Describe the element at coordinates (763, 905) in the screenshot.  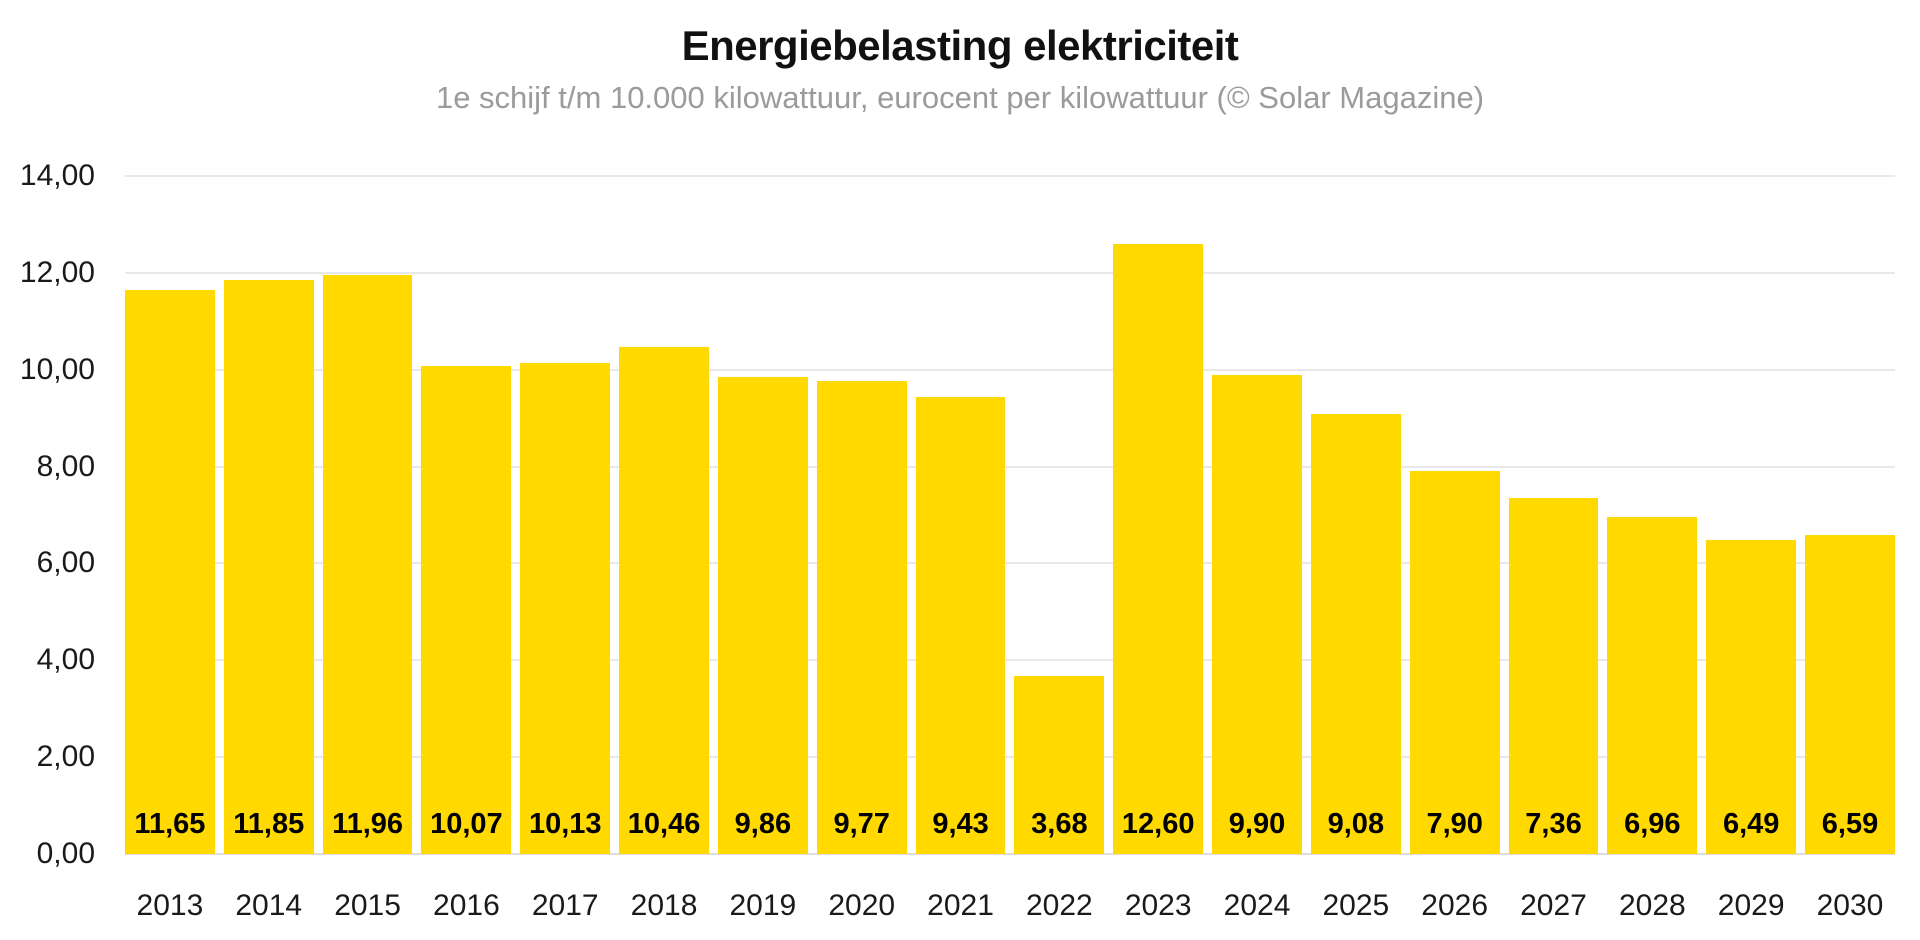
I see `x-tick-label: 2019` at that location.